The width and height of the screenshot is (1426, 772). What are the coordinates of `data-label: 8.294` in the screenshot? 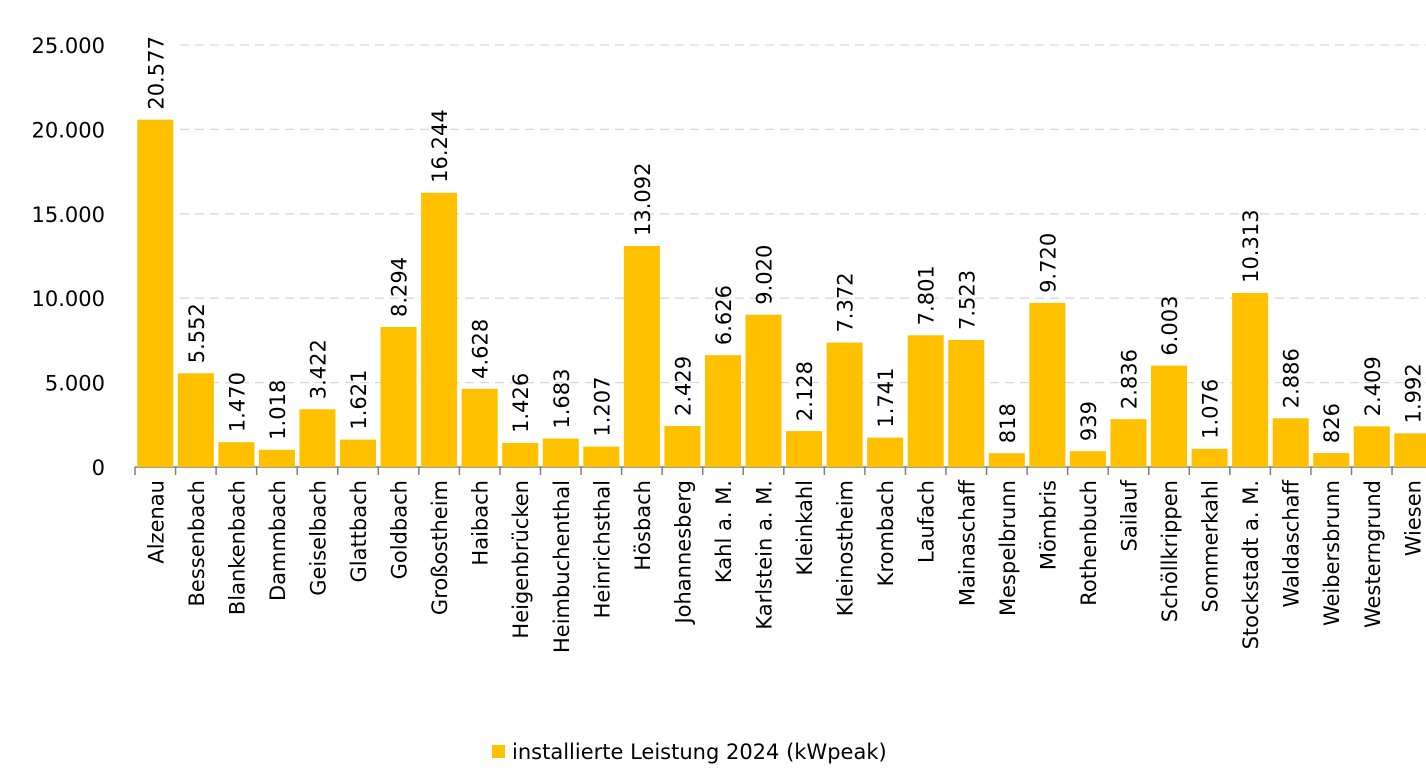 It's located at (400, 287).